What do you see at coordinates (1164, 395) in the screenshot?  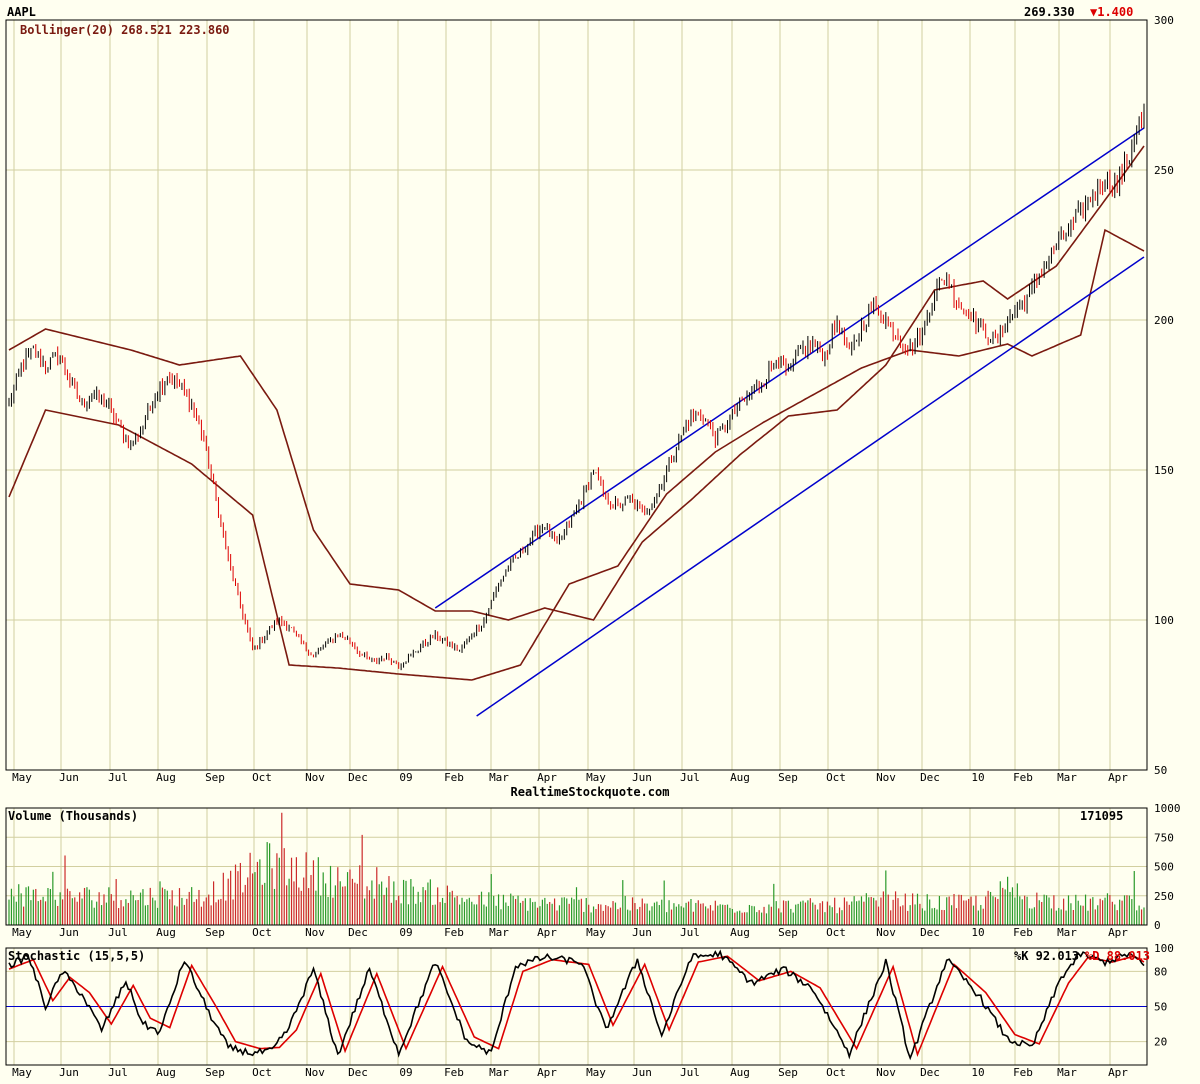 I see `price-y-axis: 50 100 150 200 250 300` at bounding box center [1164, 395].